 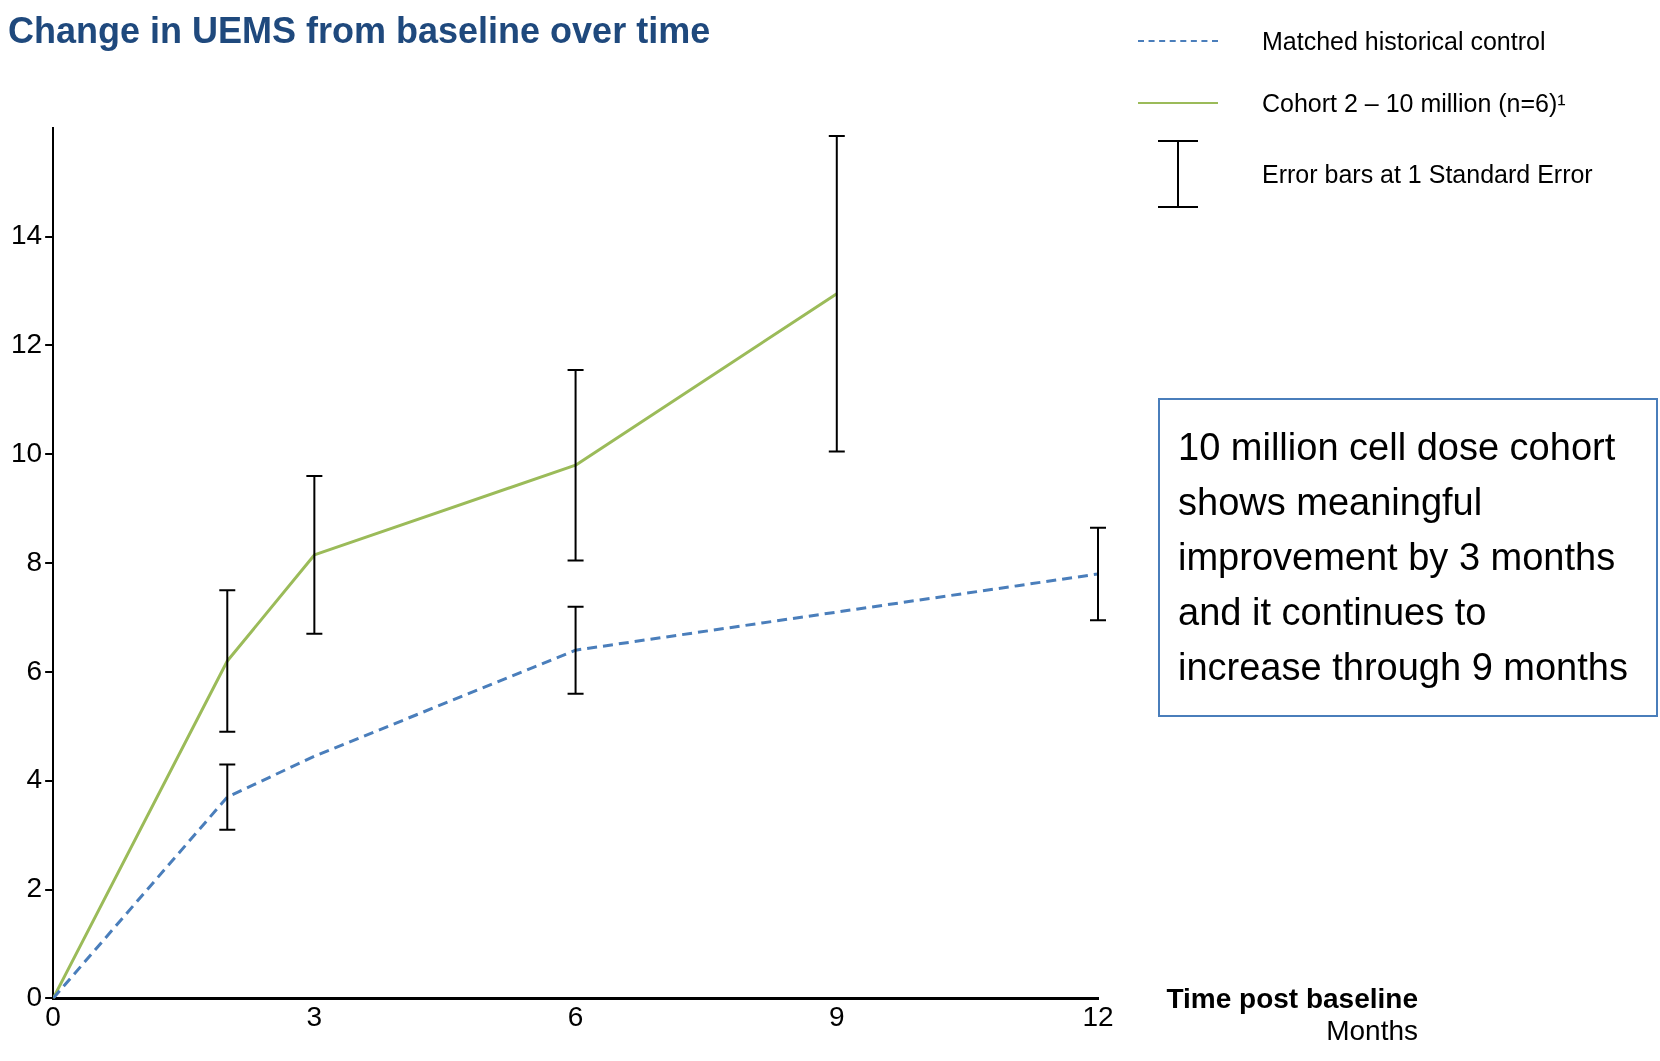 What do you see at coordinates (34, 888) in the screenshot?
I see `y-tick-label: 2` at bounding box center [34, 888].